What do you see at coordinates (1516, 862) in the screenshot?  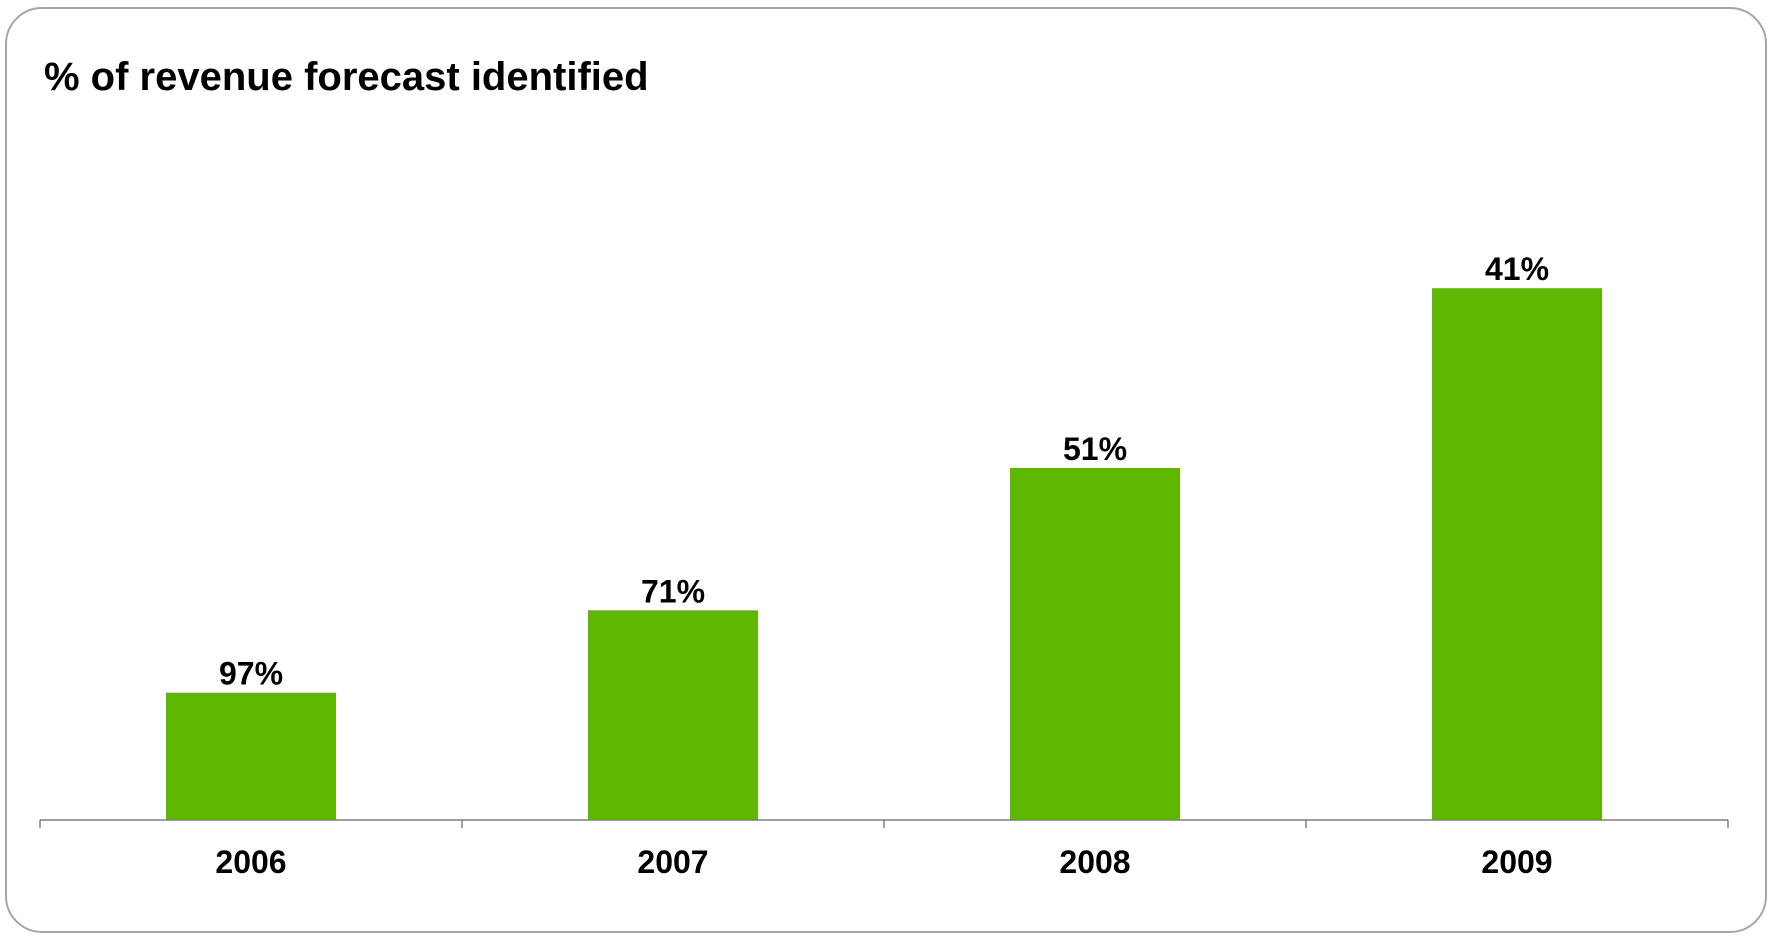 I see `x-tick-label-2009: 2009` at bounding box center [1516, 862].